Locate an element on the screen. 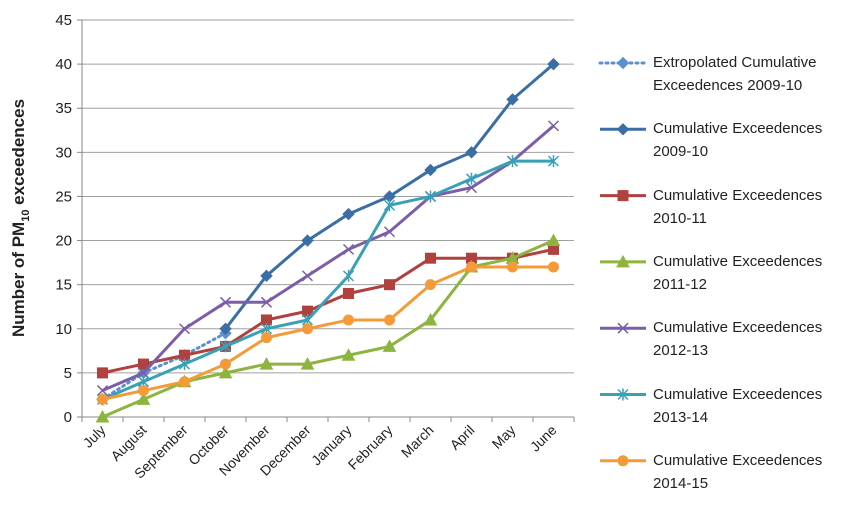  y-tick-label: 35 is located at coordinates (63, 108).